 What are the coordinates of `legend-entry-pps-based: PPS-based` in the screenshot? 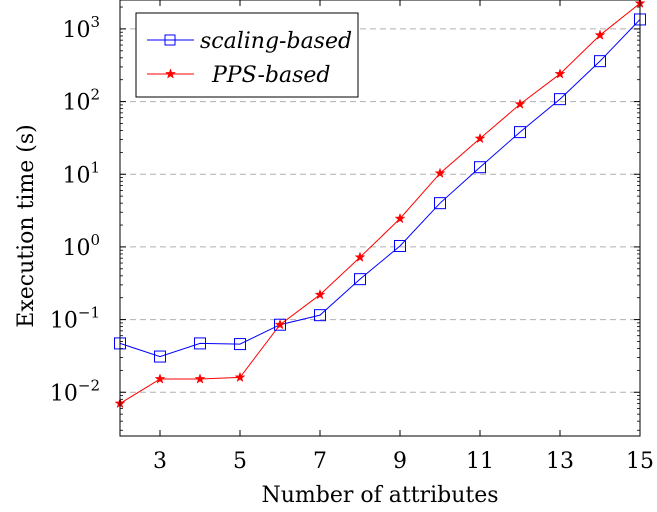 It's located at (239, 75).